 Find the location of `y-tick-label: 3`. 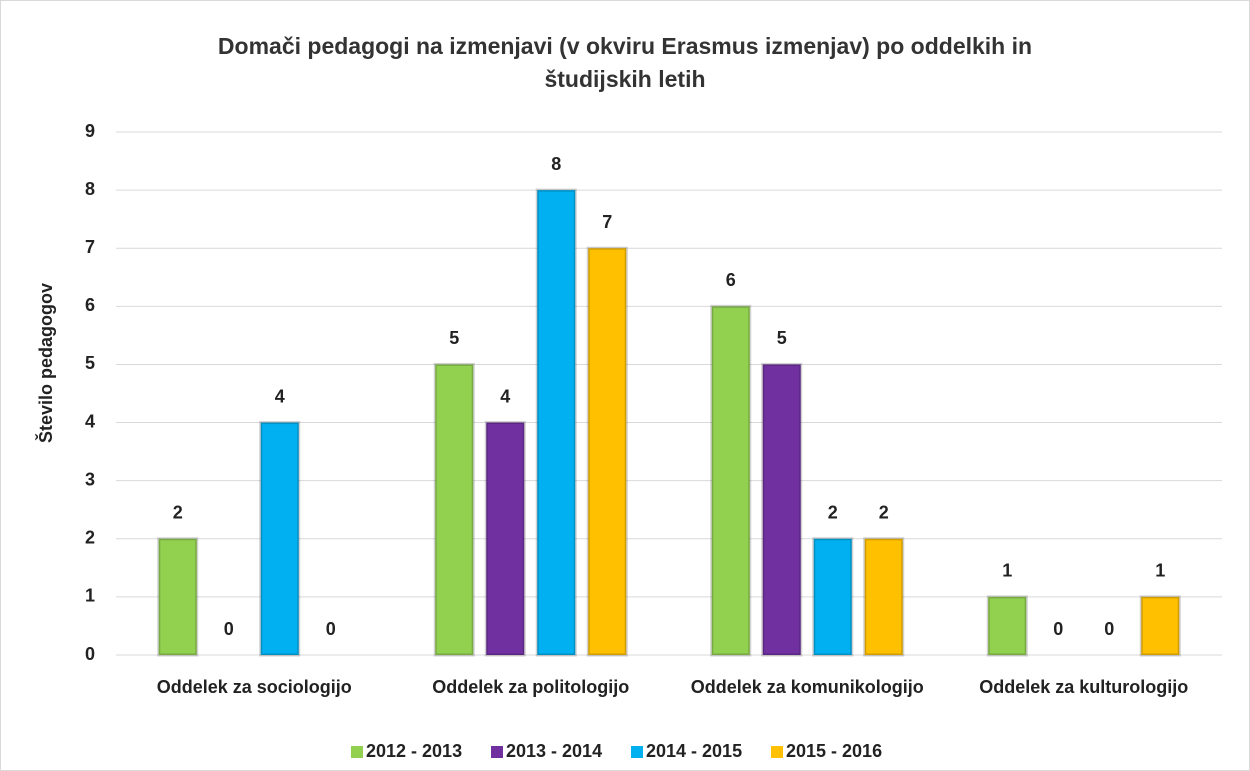

y-tick-label: 3 is located at coordinates (90, 479).